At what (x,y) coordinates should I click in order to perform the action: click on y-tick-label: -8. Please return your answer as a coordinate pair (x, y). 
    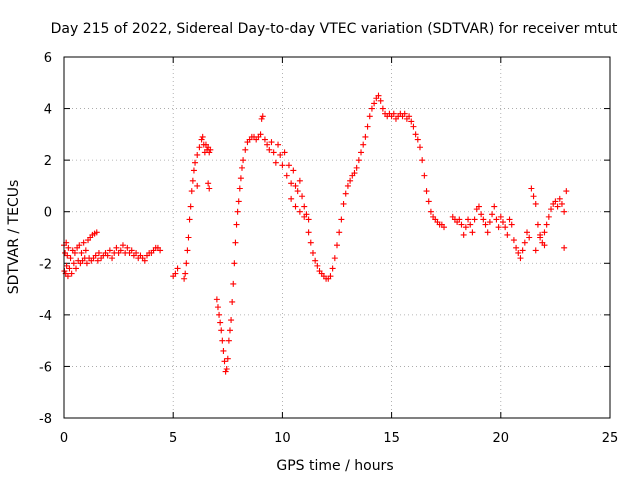
    Looking at the image, I should click on (45, 419).